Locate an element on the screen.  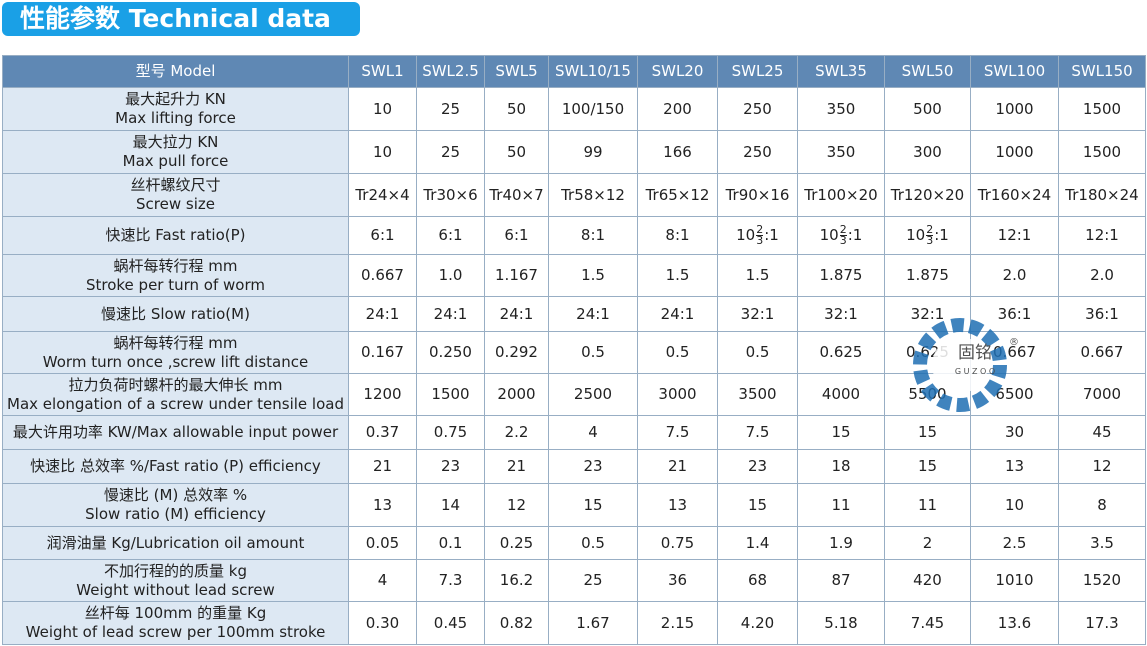
value-cell: 7.45 is located at coordinates (927, 623).